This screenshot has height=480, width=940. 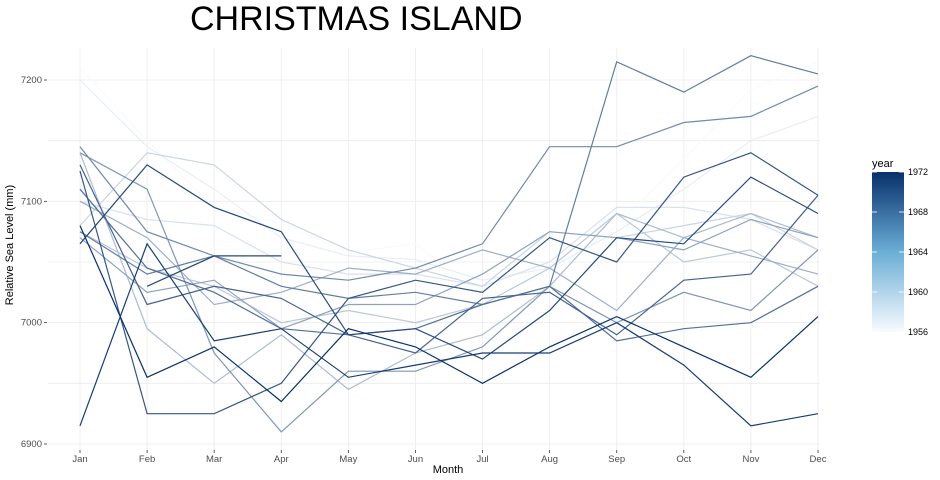 What do you see at coordinates (750, 459) in the screenshot?
I see `x-tick-label: Nov` at bounding box center [750, 459].